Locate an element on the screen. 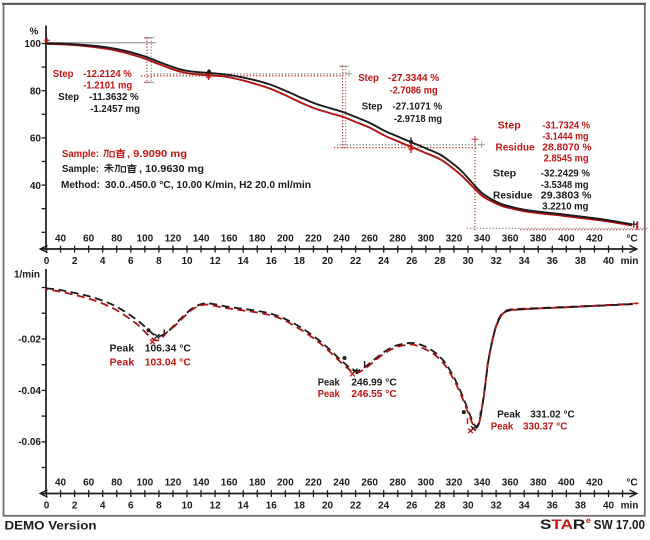 Image resolution: width=650 pixels, height=540 pixels. svg-text: -1.2457 mg is located at coordinates (115, 109).